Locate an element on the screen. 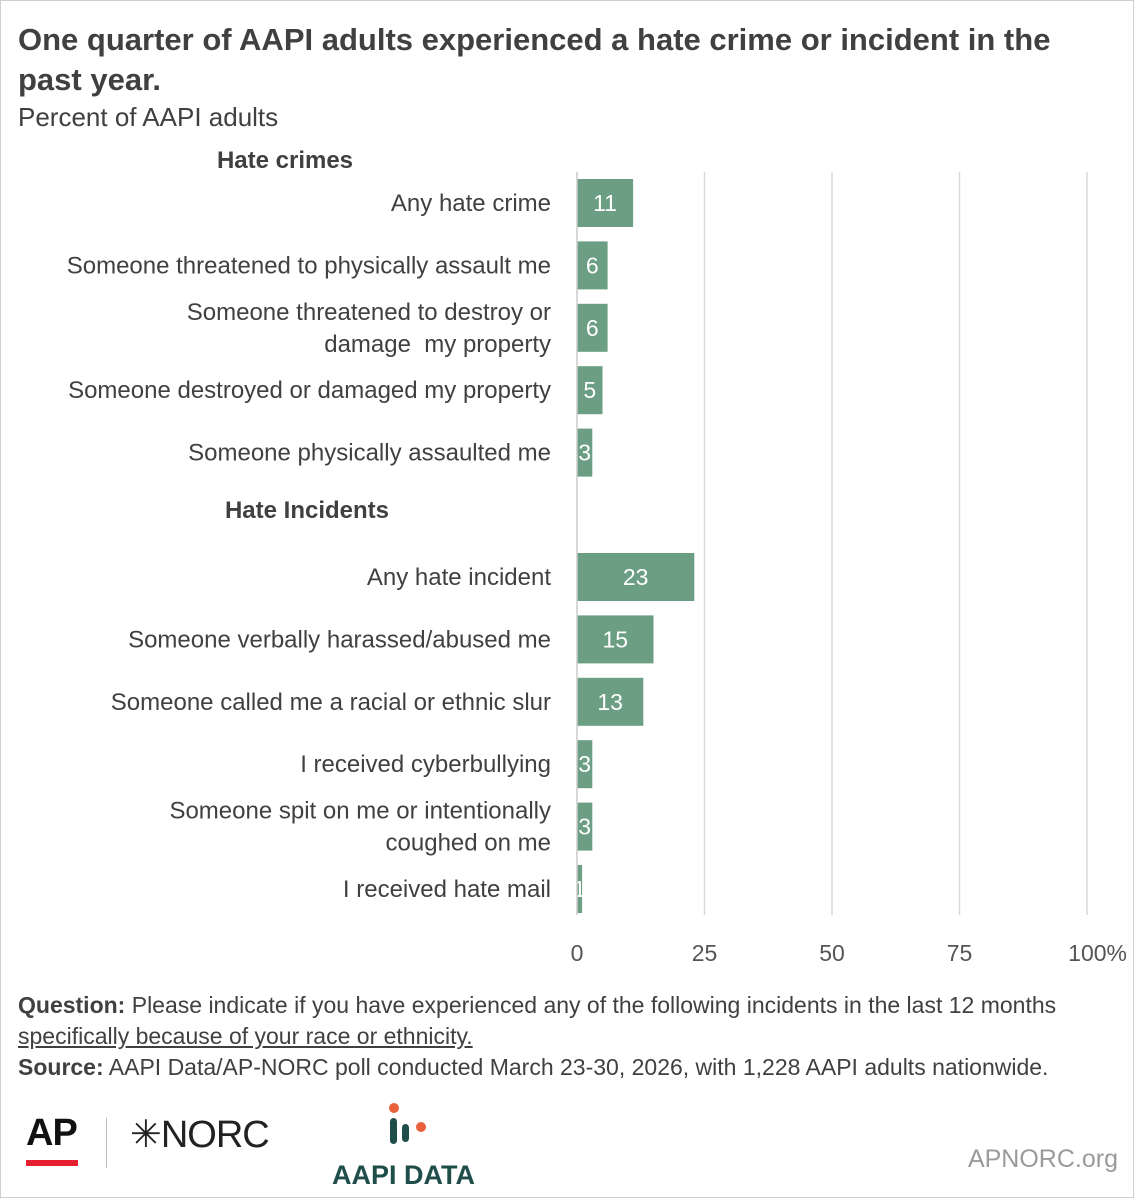  site-link: APNORC.org is located at coordinates (1042, 1159).